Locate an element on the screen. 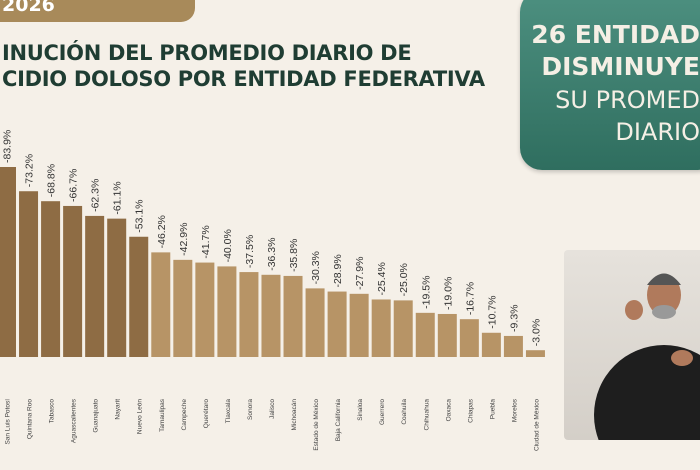 The height and width of the screenshot is (470, 700). data-label: -36.3% is located at coordinates (272, 254).